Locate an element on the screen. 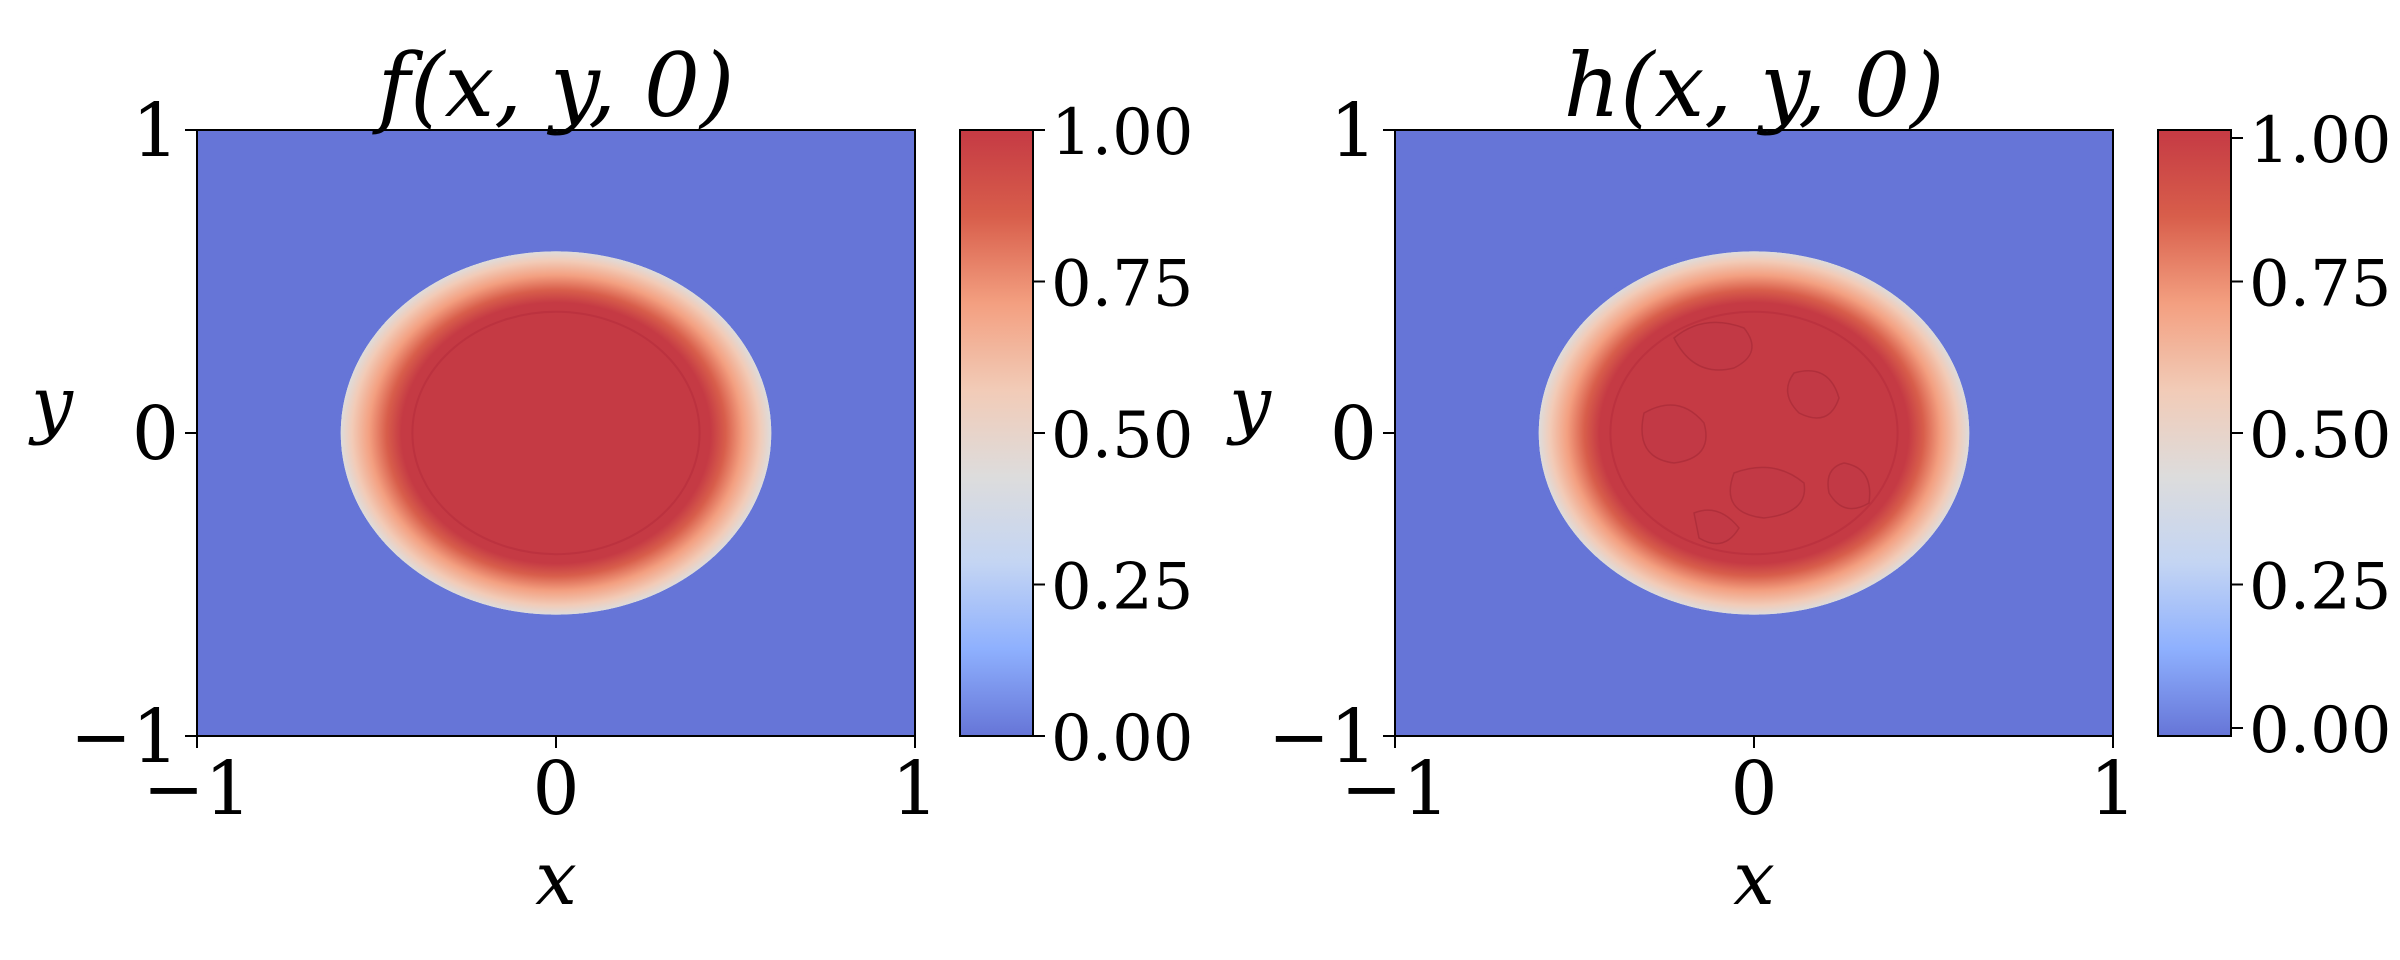 The width and height of the screenshot is (2400, 960). noise-edge is located at coordinates (1754, 433).